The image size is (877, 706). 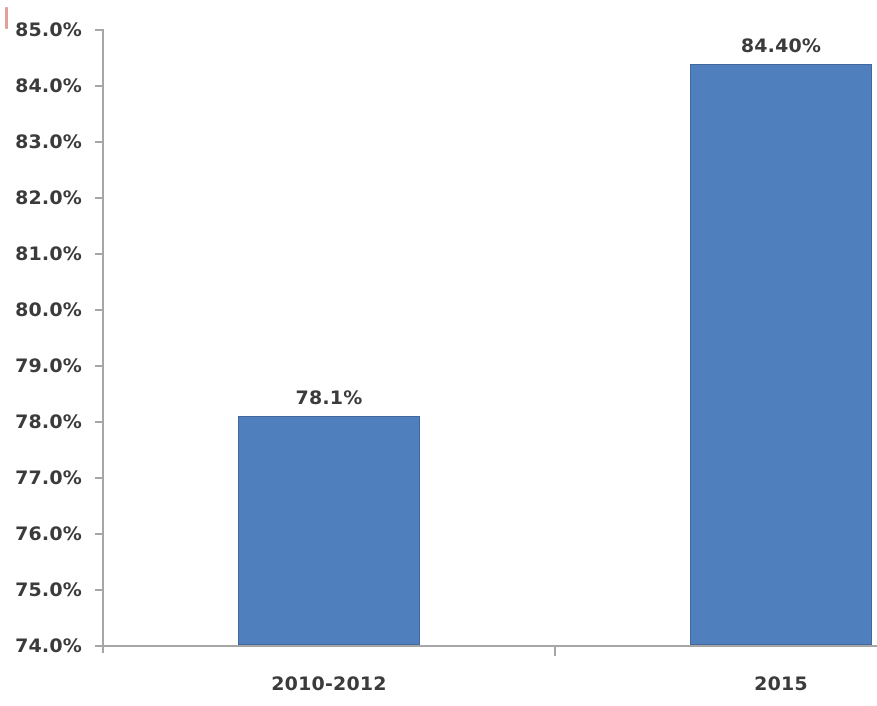 I want to click on y-tick-label: 77.0%, so click(x=48, y=477).